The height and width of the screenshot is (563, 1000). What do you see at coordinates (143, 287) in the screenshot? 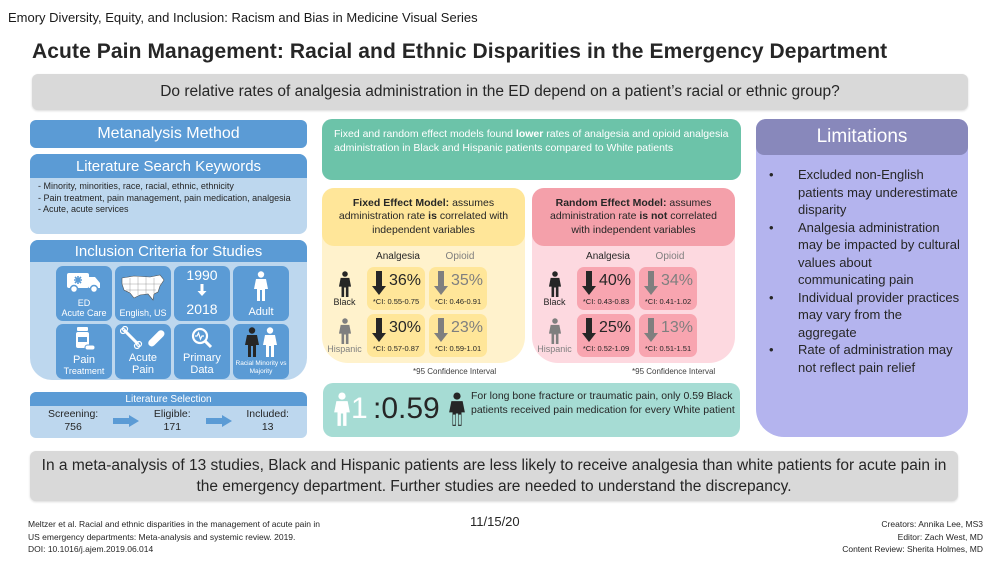
I see `us-map-icon` at bounding box center [143, 287].